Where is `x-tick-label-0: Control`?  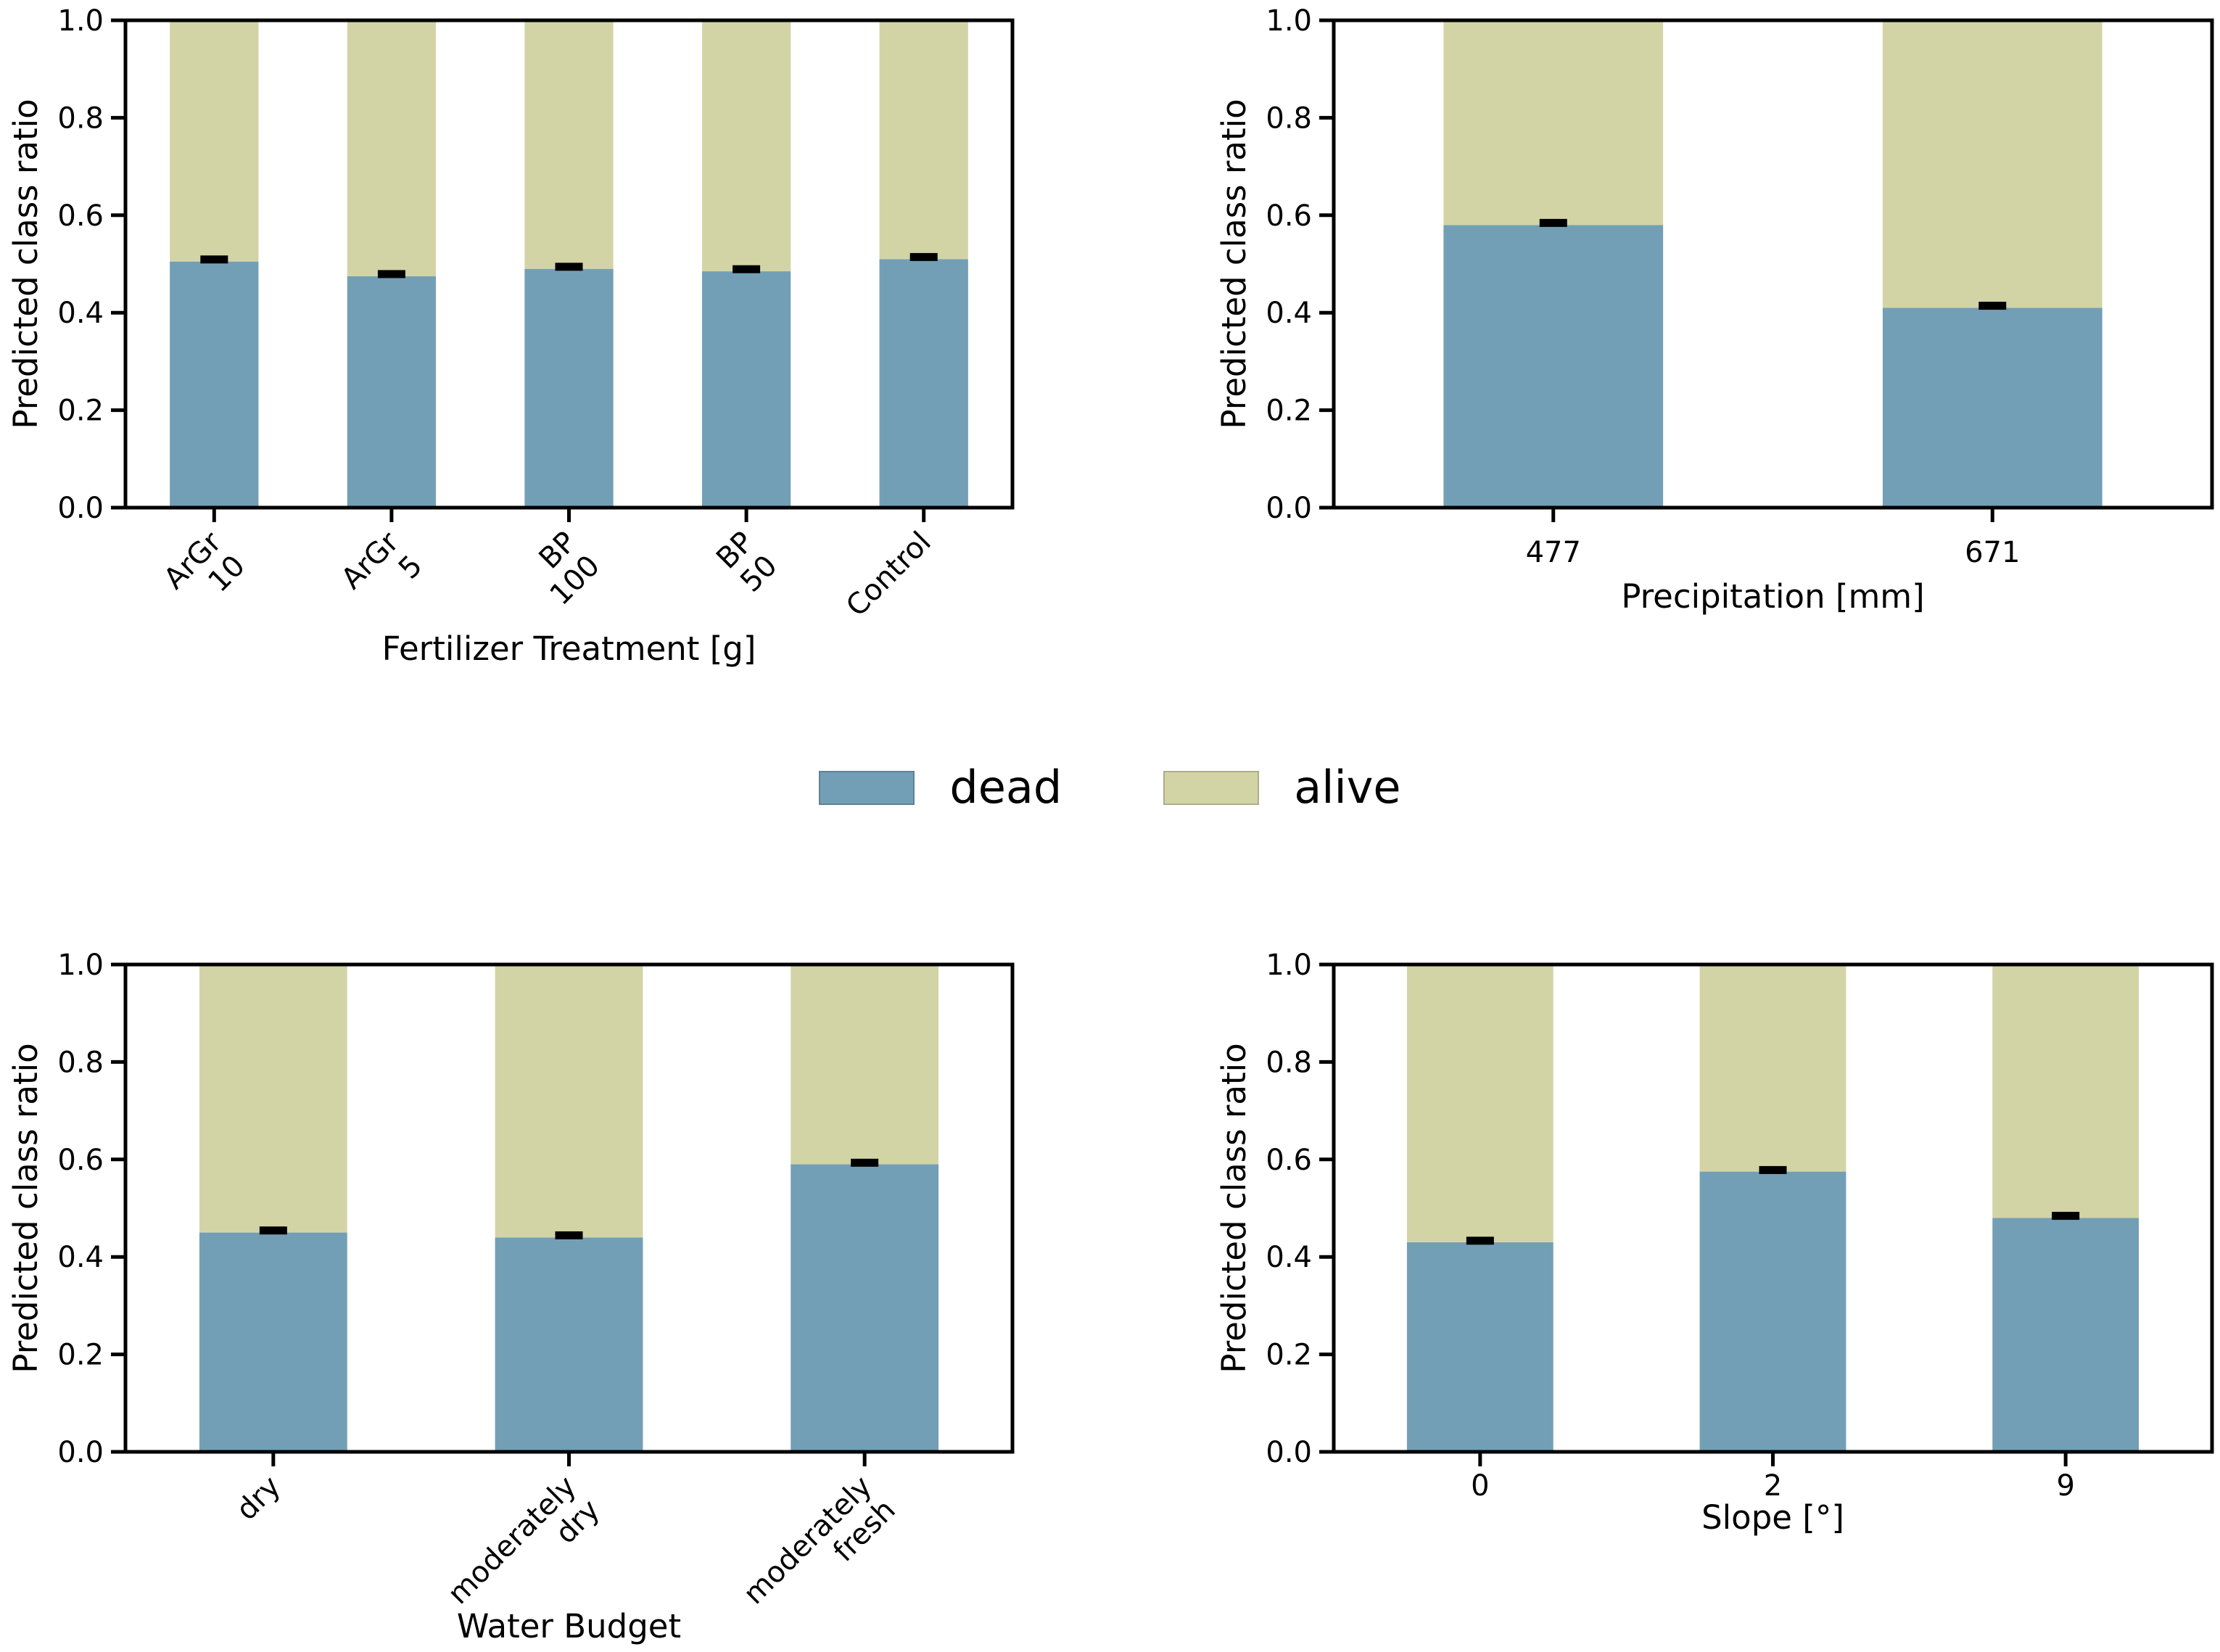
x-tick-label-0: Control is located at coordinates (889, 575).